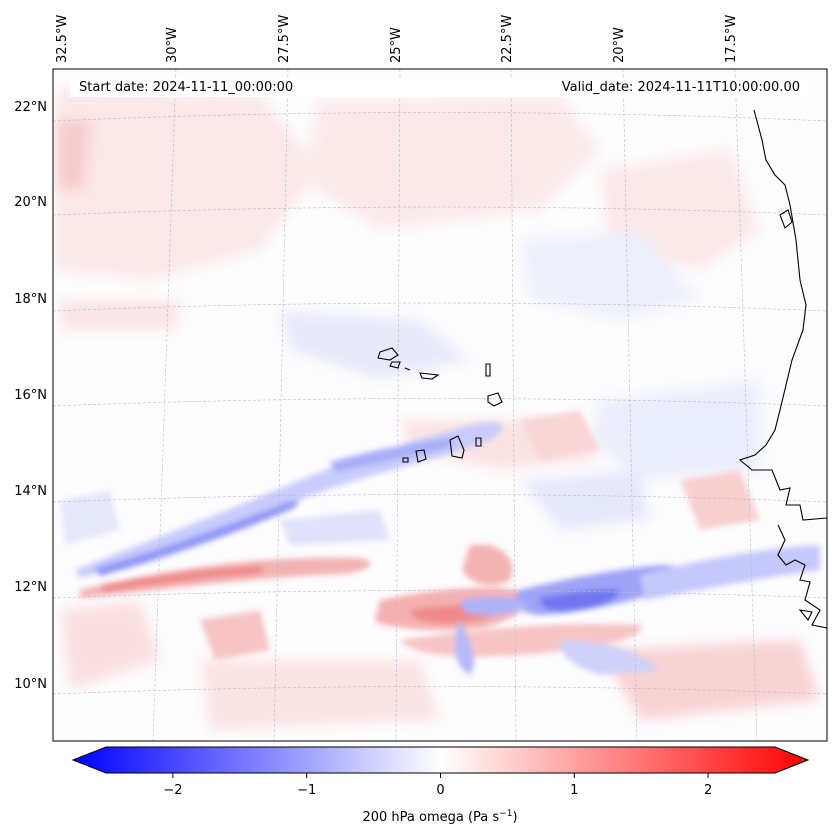  I want to click on colorbar: −2 −1 0 1 2 200 hPa omega (Pa s−1), so click(440, 785).